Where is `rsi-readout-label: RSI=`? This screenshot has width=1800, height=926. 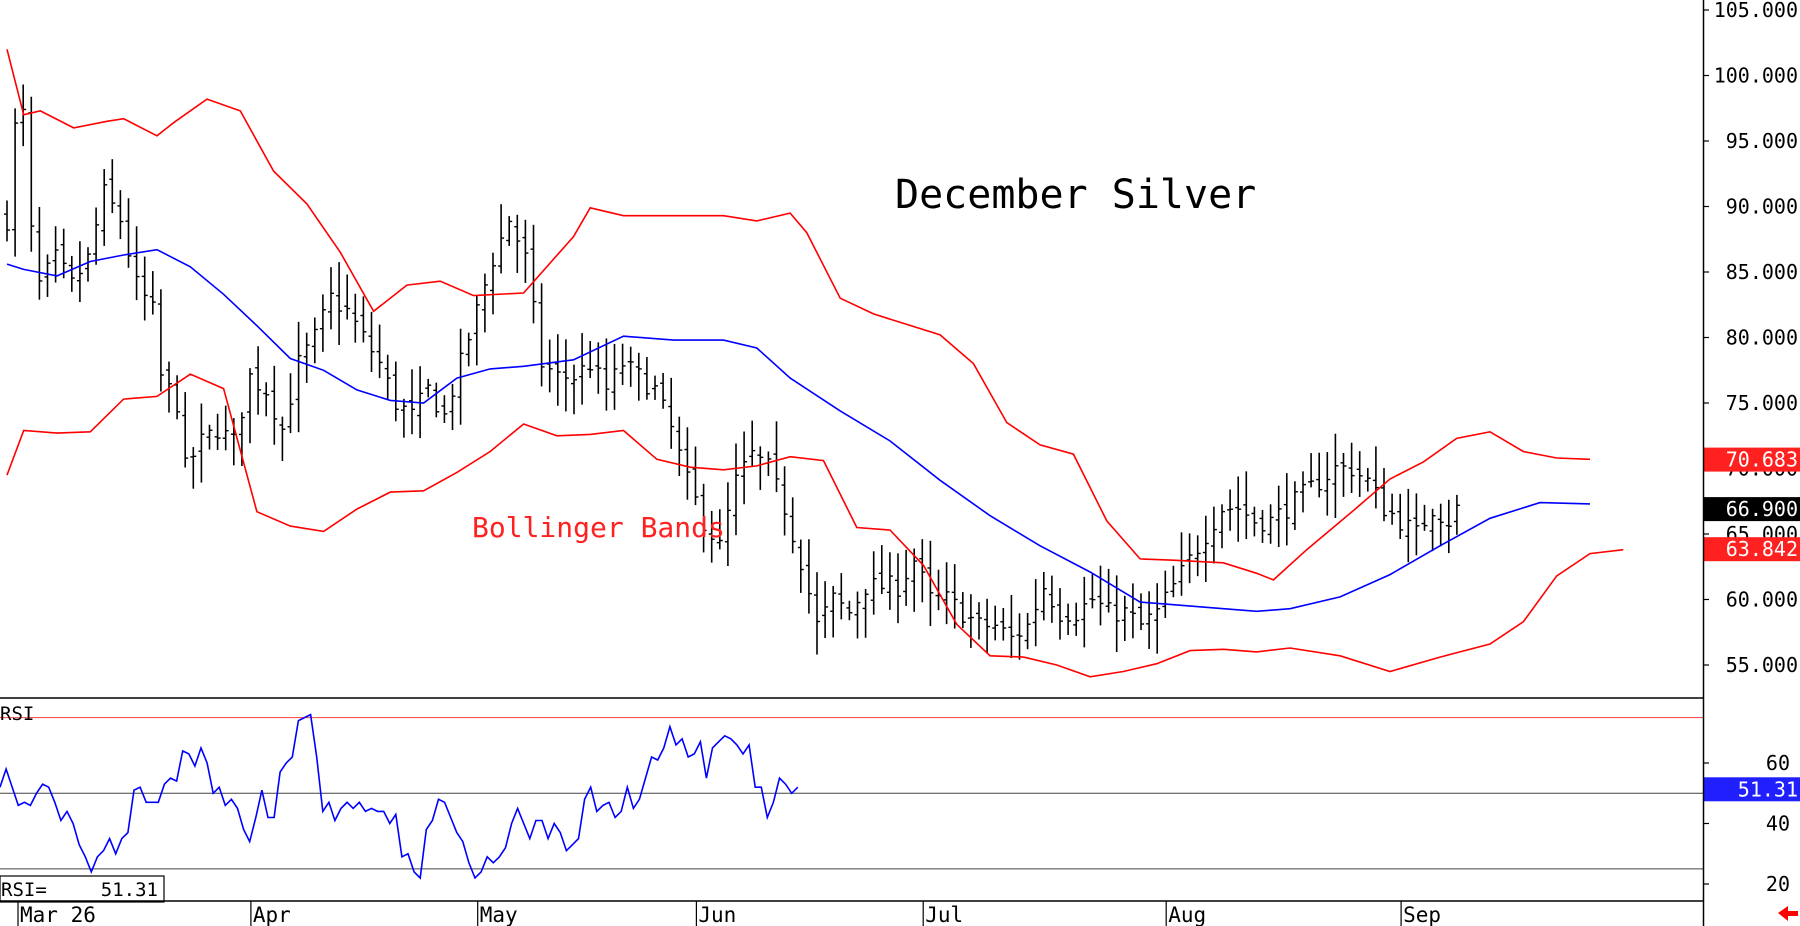 rsi-readout-label: RSI= is located at coordinates (24, 890).